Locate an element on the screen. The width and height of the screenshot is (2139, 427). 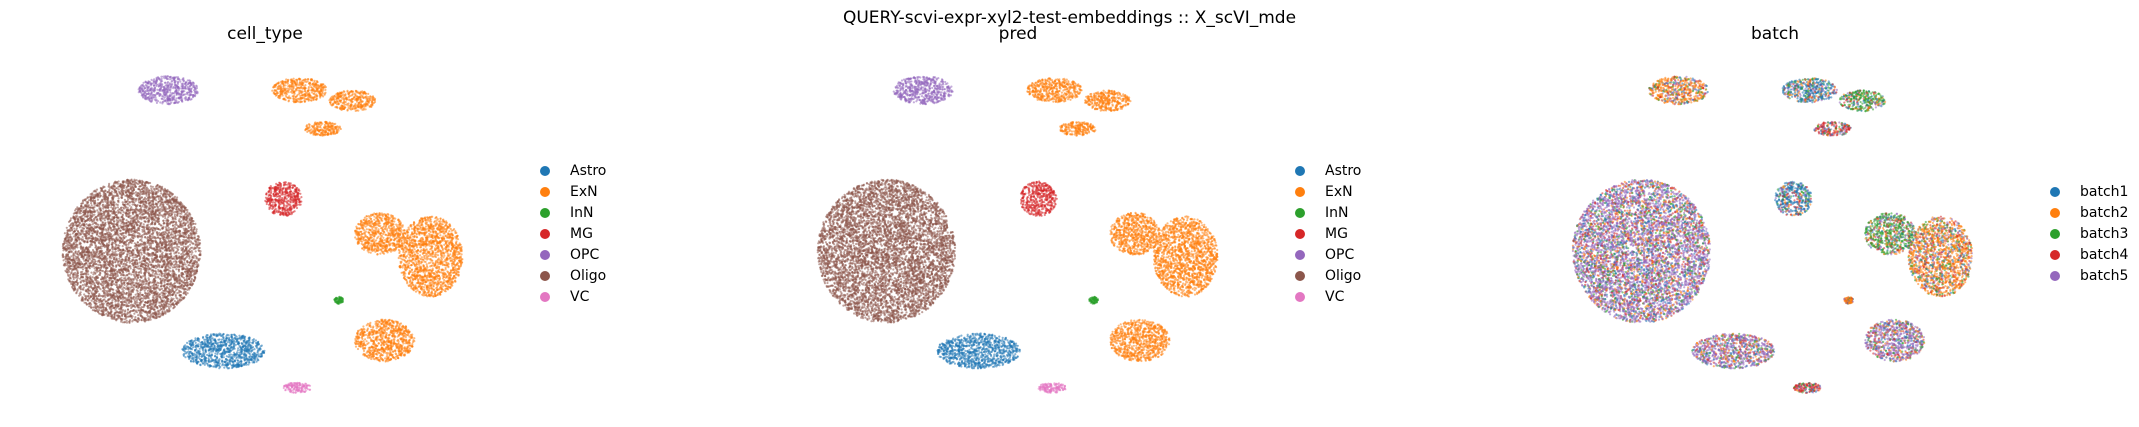
legend-item-batch1: batch1 is located at coordinates (2089, 191).